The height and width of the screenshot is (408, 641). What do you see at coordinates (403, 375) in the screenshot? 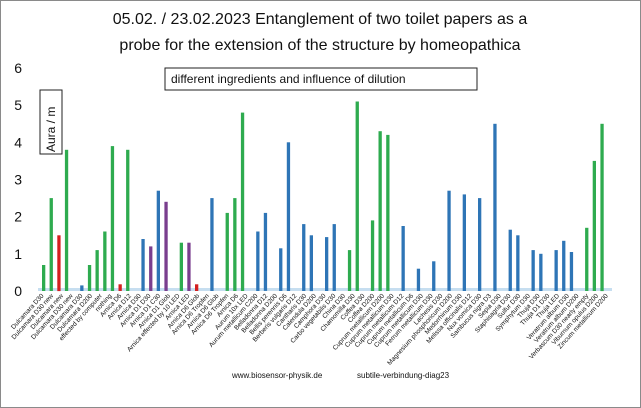
I see `footer-file: subtile-verbindung-diag23` at bounding box center [403, 375].